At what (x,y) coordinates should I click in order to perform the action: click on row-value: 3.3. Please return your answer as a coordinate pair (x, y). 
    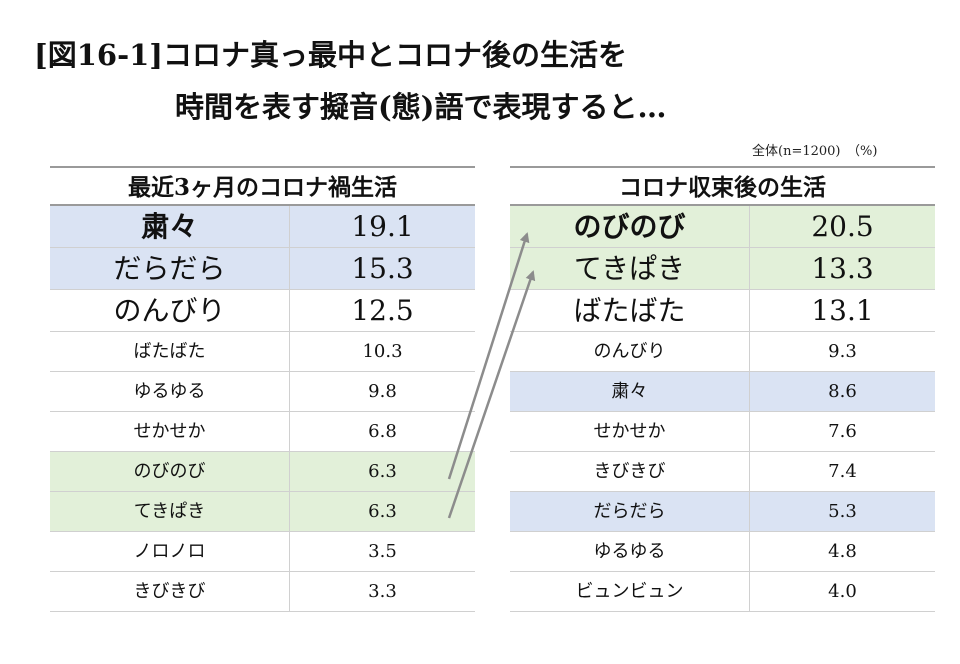
    Looking at the image, I should click on (382, 591).